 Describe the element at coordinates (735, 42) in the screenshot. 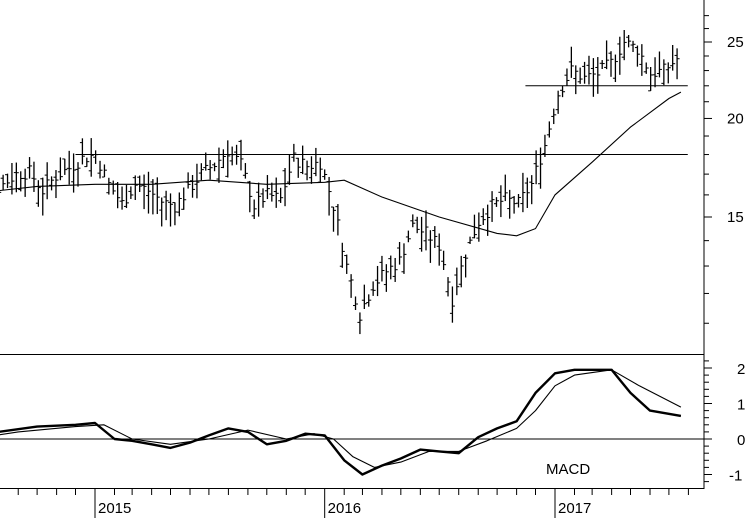

I see `price-tick-label: 25` at that location.